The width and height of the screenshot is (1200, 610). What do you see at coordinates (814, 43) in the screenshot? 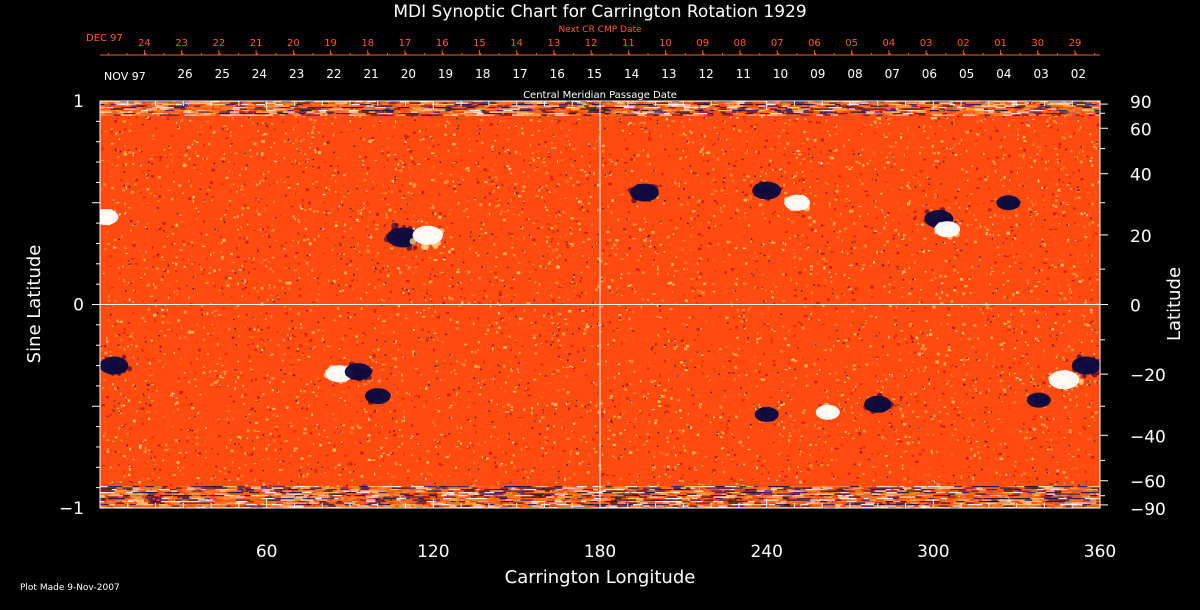
I see `next-cr-tick-label: 06` at bounding box center [814, 43].